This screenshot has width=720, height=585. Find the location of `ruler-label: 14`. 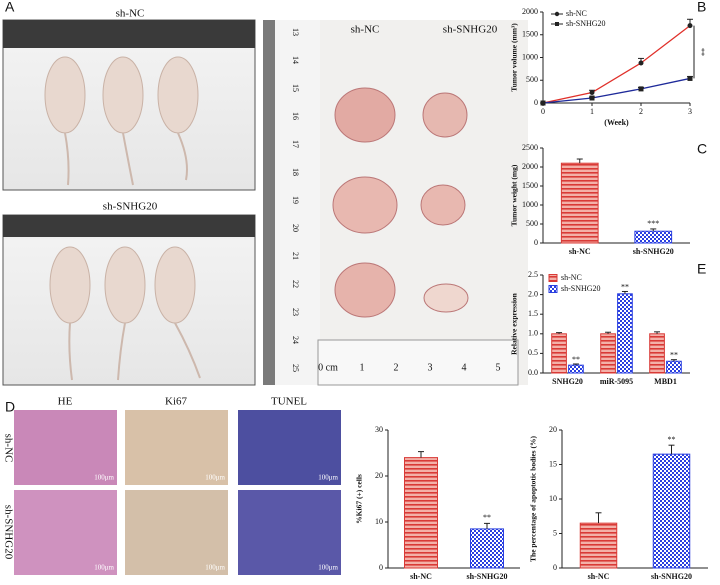

ruler-label: 14 is located at coordinates (295, 60).